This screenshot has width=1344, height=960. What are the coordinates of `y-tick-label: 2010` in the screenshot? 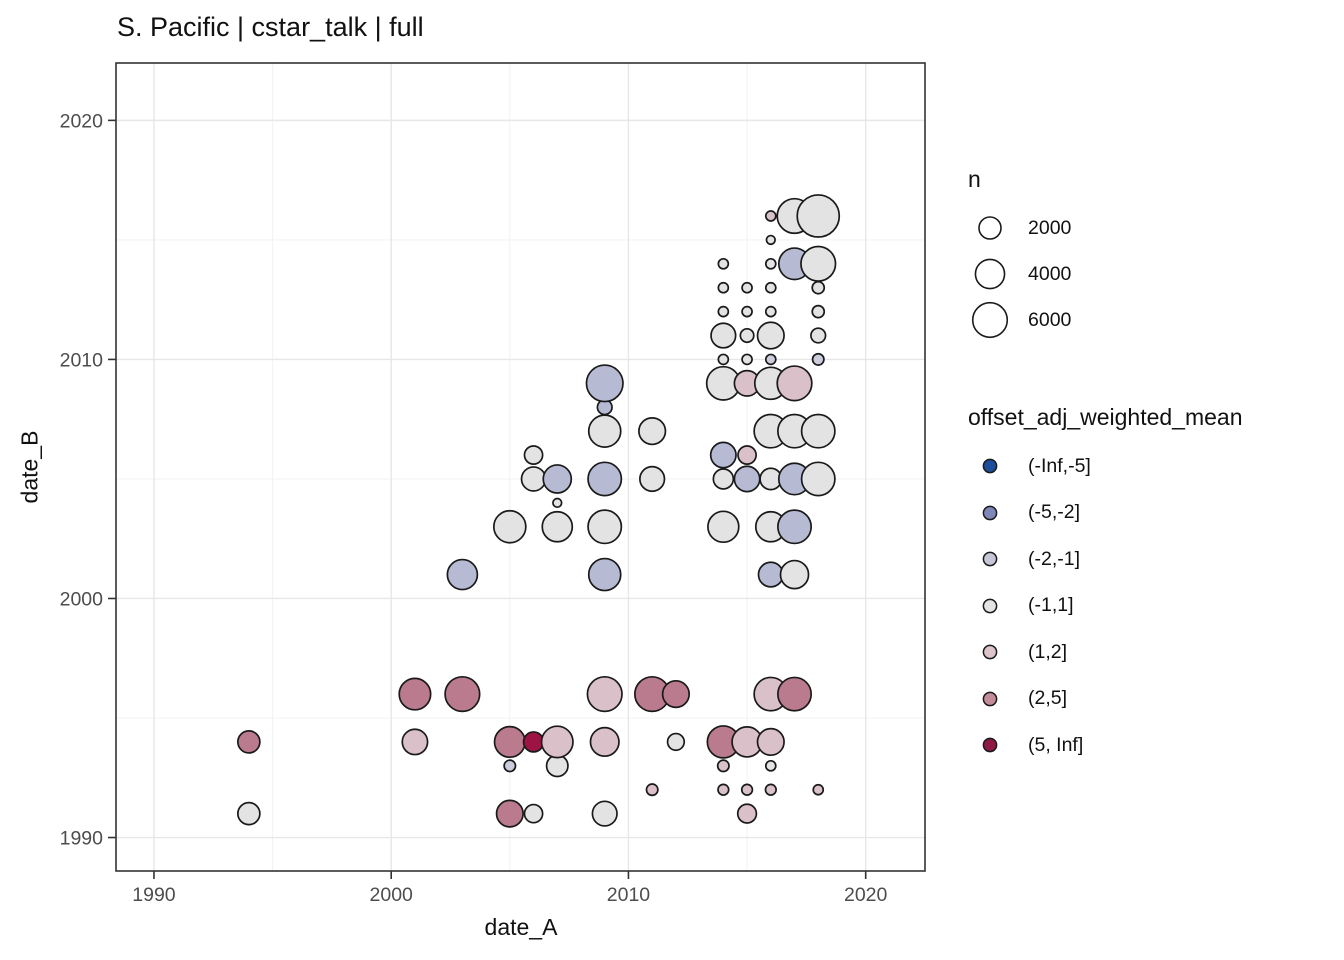 It's located at (82, 360).